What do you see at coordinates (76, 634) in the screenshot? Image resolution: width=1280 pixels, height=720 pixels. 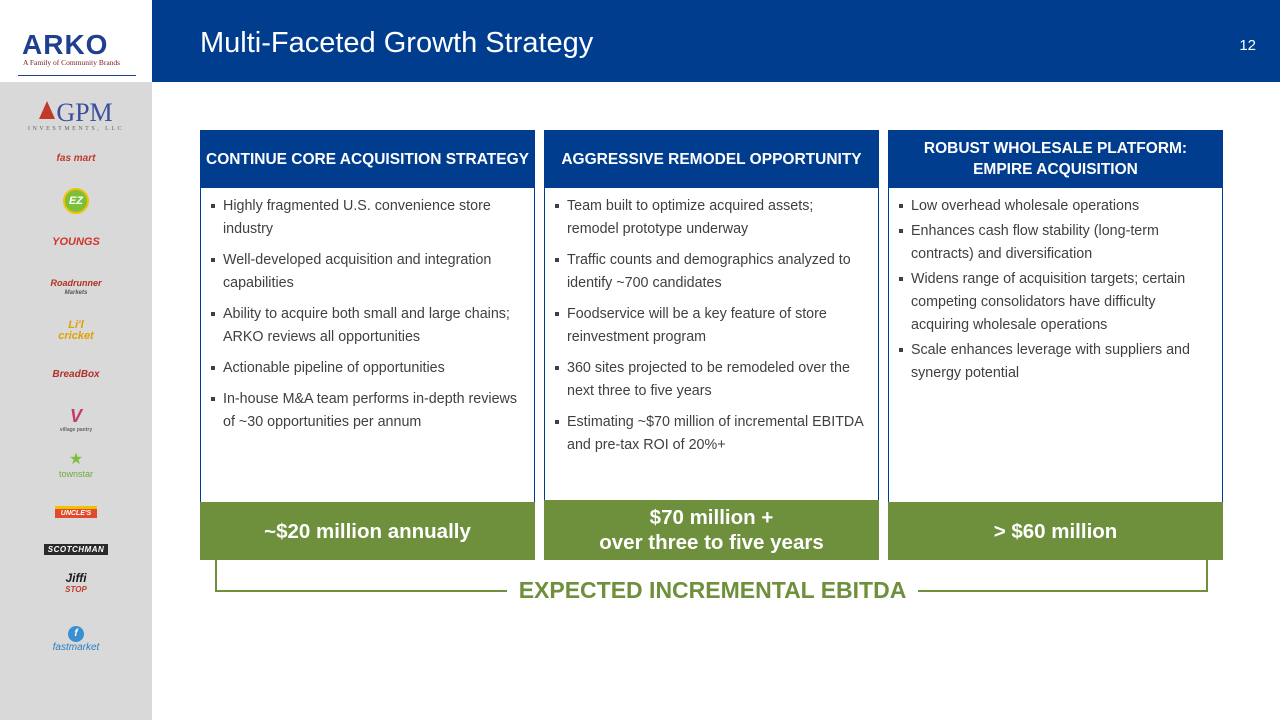 I see `fastmarket-icon: f` at bounding box center [76, 634].